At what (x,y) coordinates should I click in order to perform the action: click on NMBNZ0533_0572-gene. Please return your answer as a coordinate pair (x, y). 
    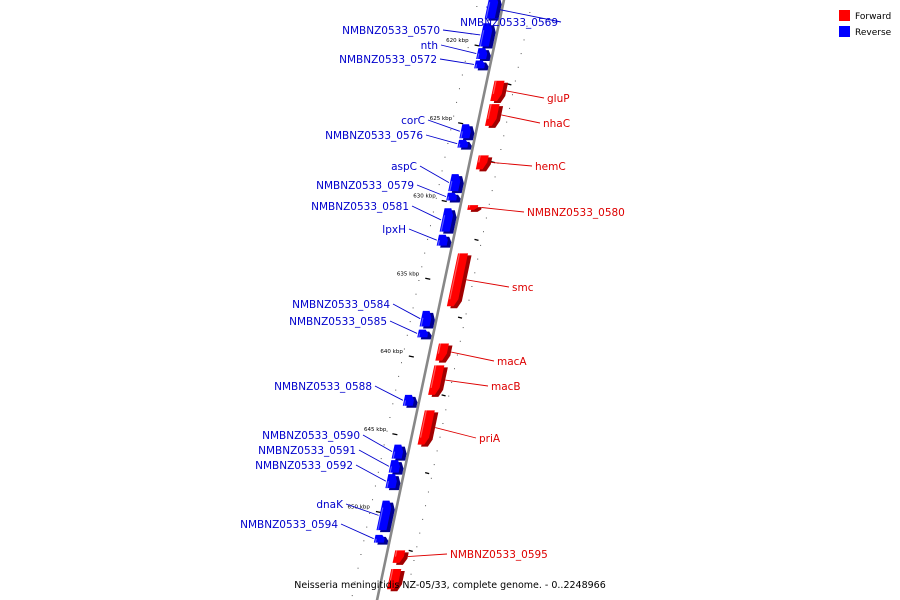
    Looking at the image, I should click on (481, 65).